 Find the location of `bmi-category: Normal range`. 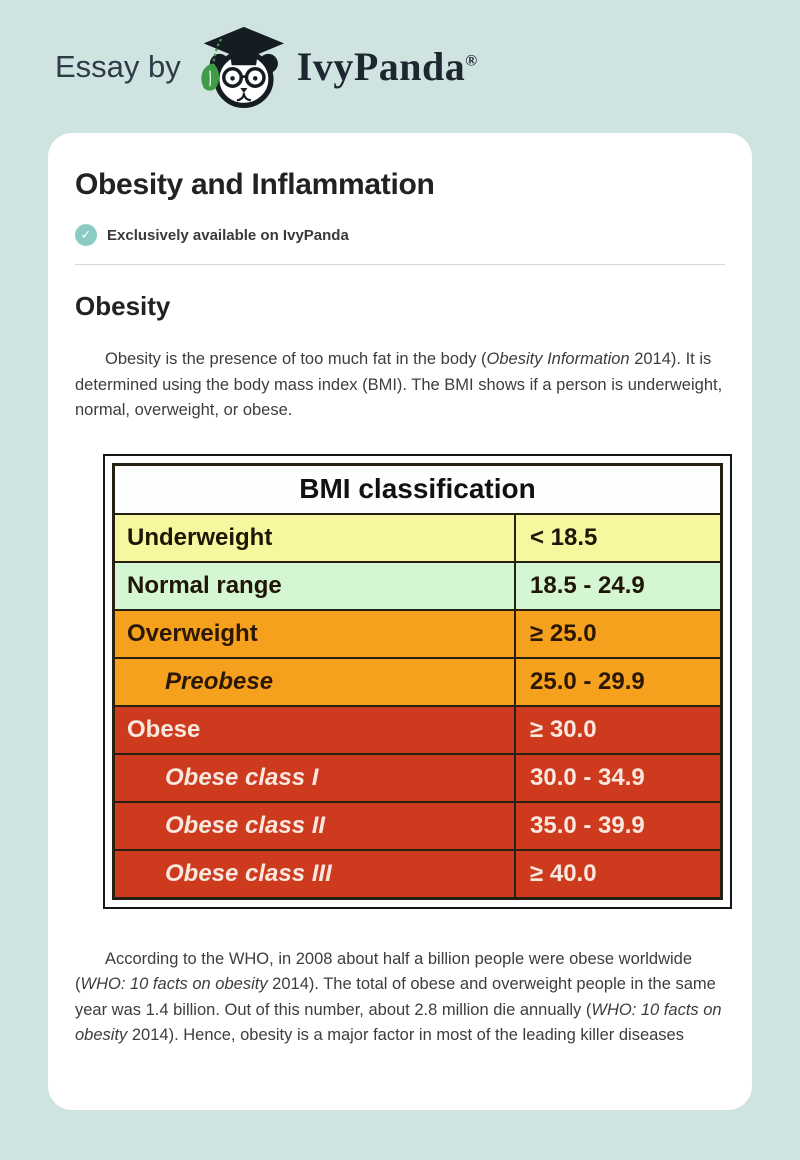

bmi-category: Normal range is located at coordinates (315, 585).